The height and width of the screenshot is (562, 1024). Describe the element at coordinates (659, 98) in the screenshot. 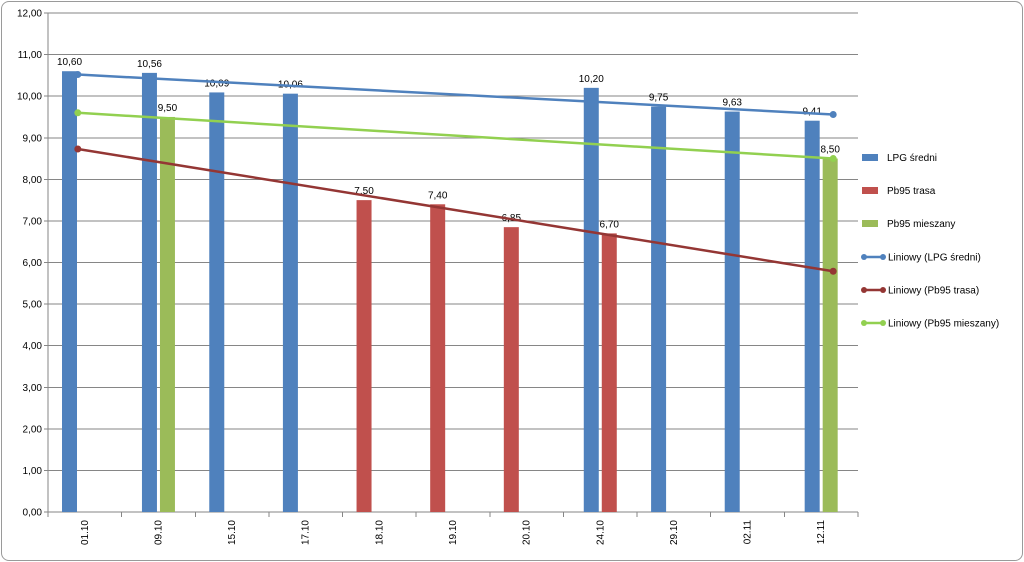

I see `data-label: 9,75` at that location.